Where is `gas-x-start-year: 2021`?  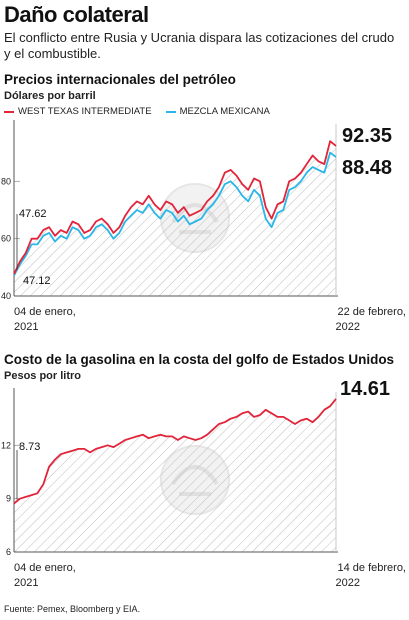
gas-x-start-year: 2021 is located at coordinates (26, 583).